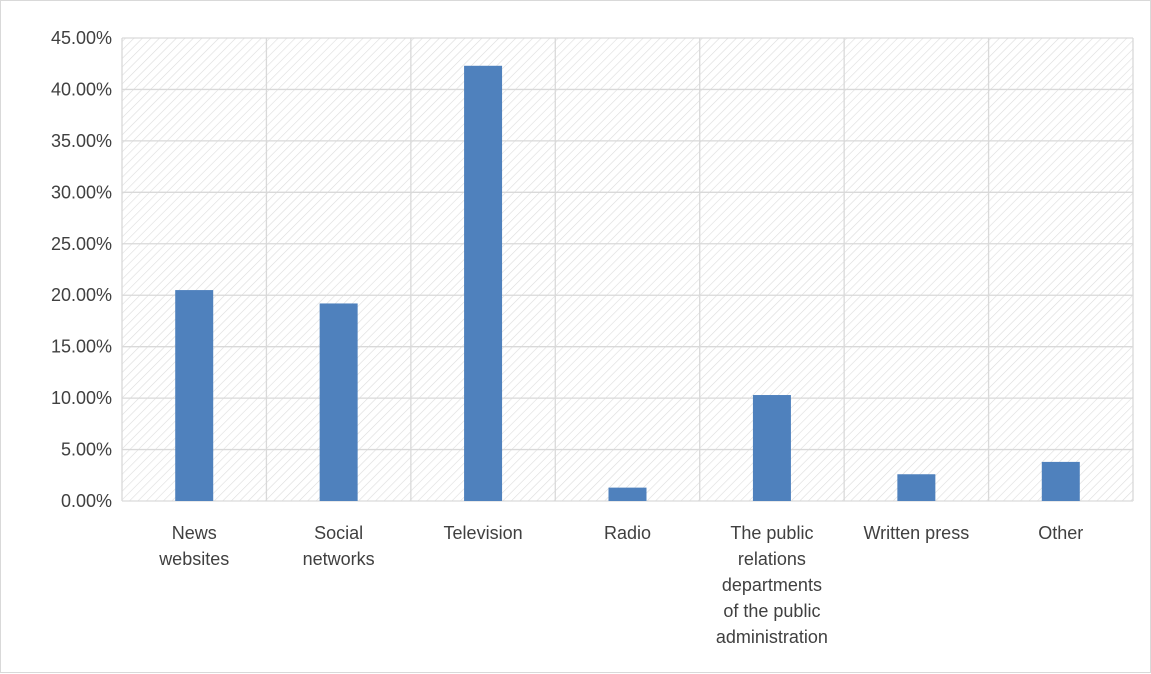 This screenshot has width=1151, height=674. What do you see at coordinates (81, 398) in the screenshot?
I see `y-tick-label: 10.00%` at bounding box center [81, 398].